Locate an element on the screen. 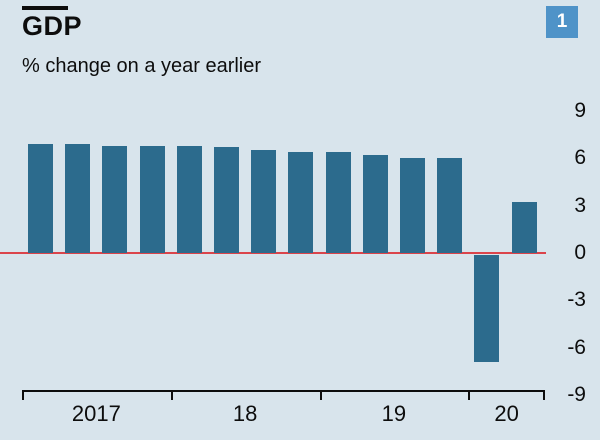 Image resolution: width=600 pixels, height=440 pixels. bar-2019-q4 is located at coordinates (450, 205).